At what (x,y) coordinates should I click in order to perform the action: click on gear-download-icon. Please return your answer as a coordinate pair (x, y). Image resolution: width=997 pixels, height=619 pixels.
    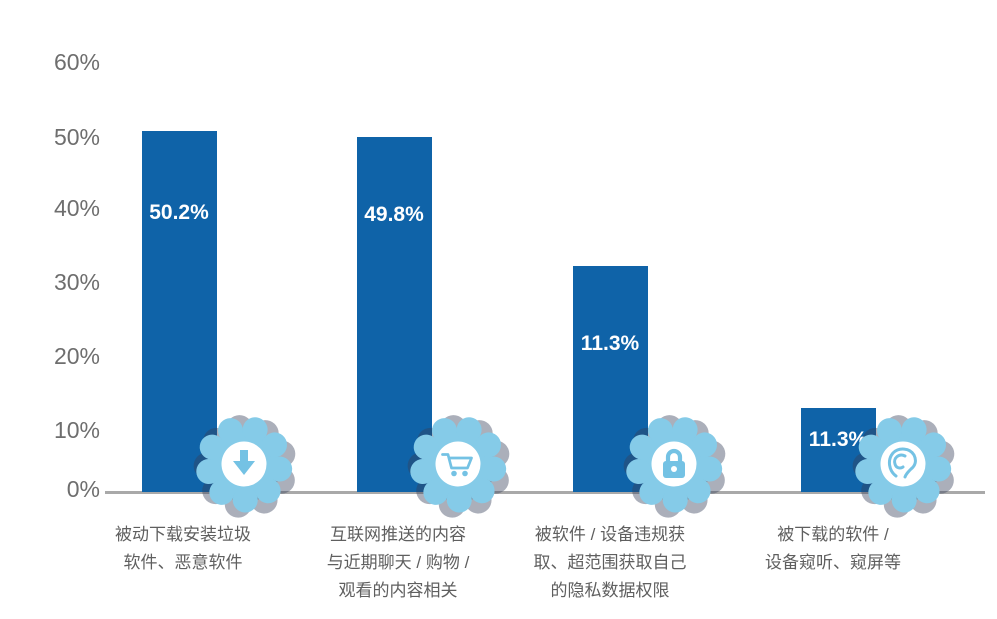
    Looking at the image, I should click on (244, 466).